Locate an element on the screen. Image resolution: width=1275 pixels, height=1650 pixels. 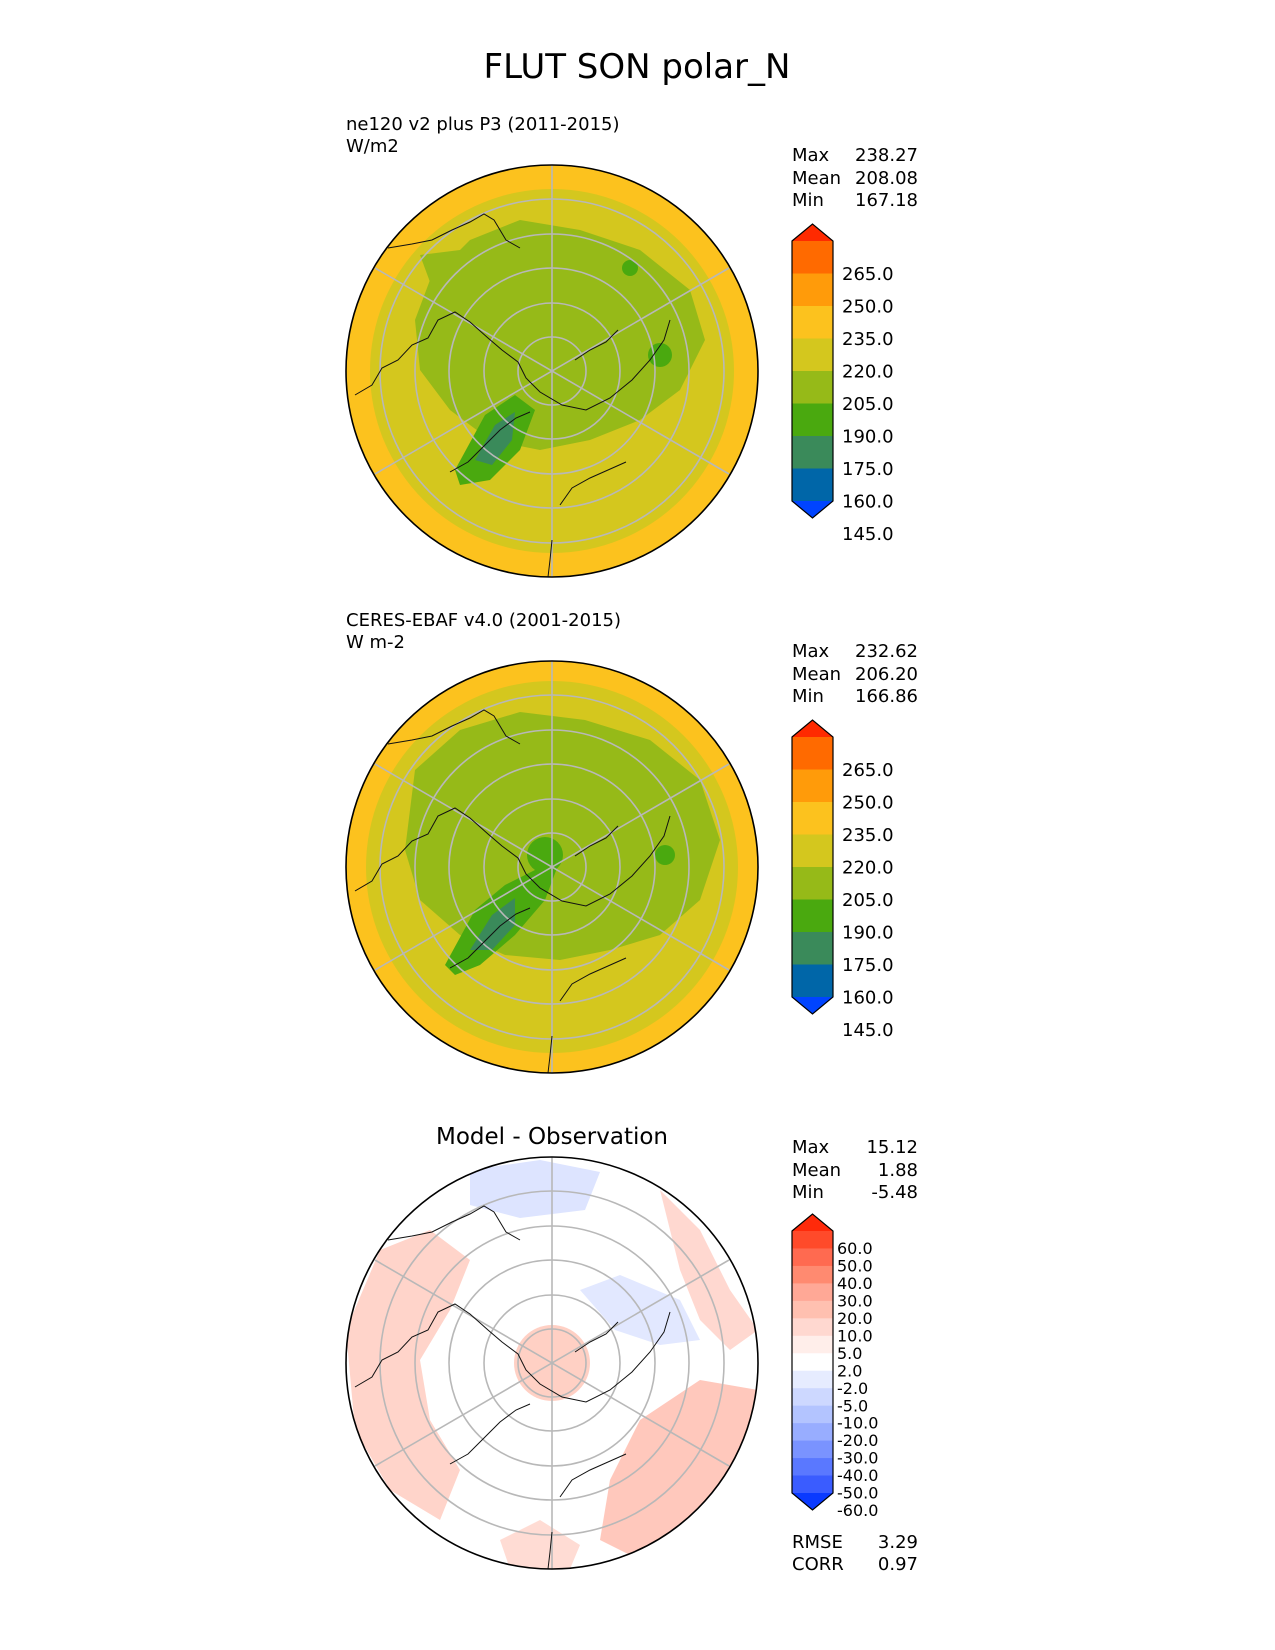
colorbar-tick-label: 40.0 is located at coordinates (855, 1283).